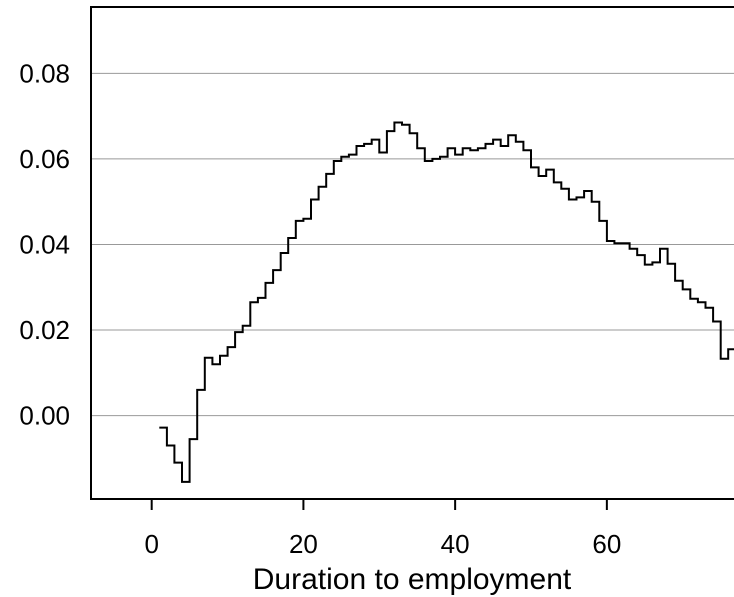  What do you see at coordinates (44, 73) in the screenshot?
I see `y-tick-label: 0.08` at bounding box center [44, 73].